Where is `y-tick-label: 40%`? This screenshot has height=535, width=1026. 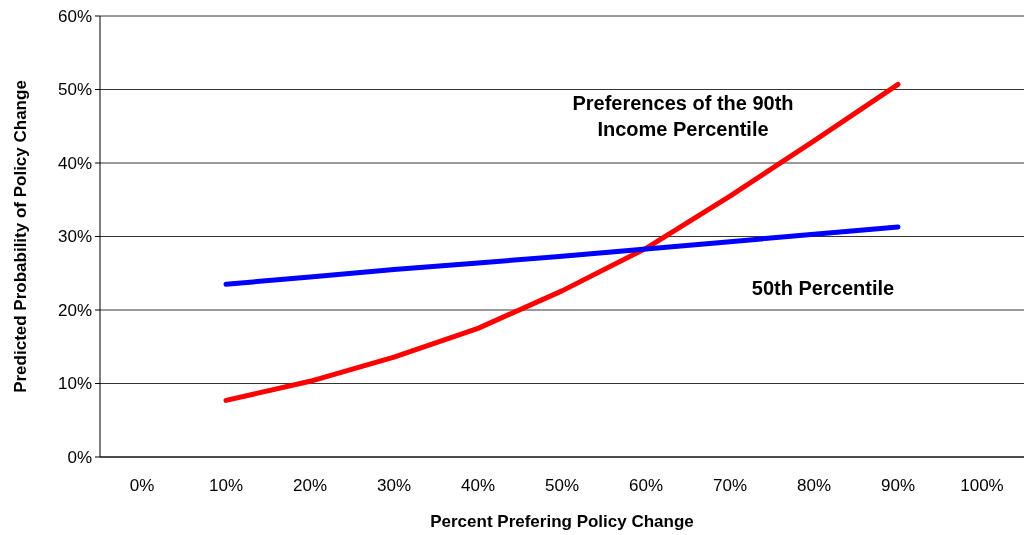 y-tick-label: 40% is located at coordinates (74, 163).